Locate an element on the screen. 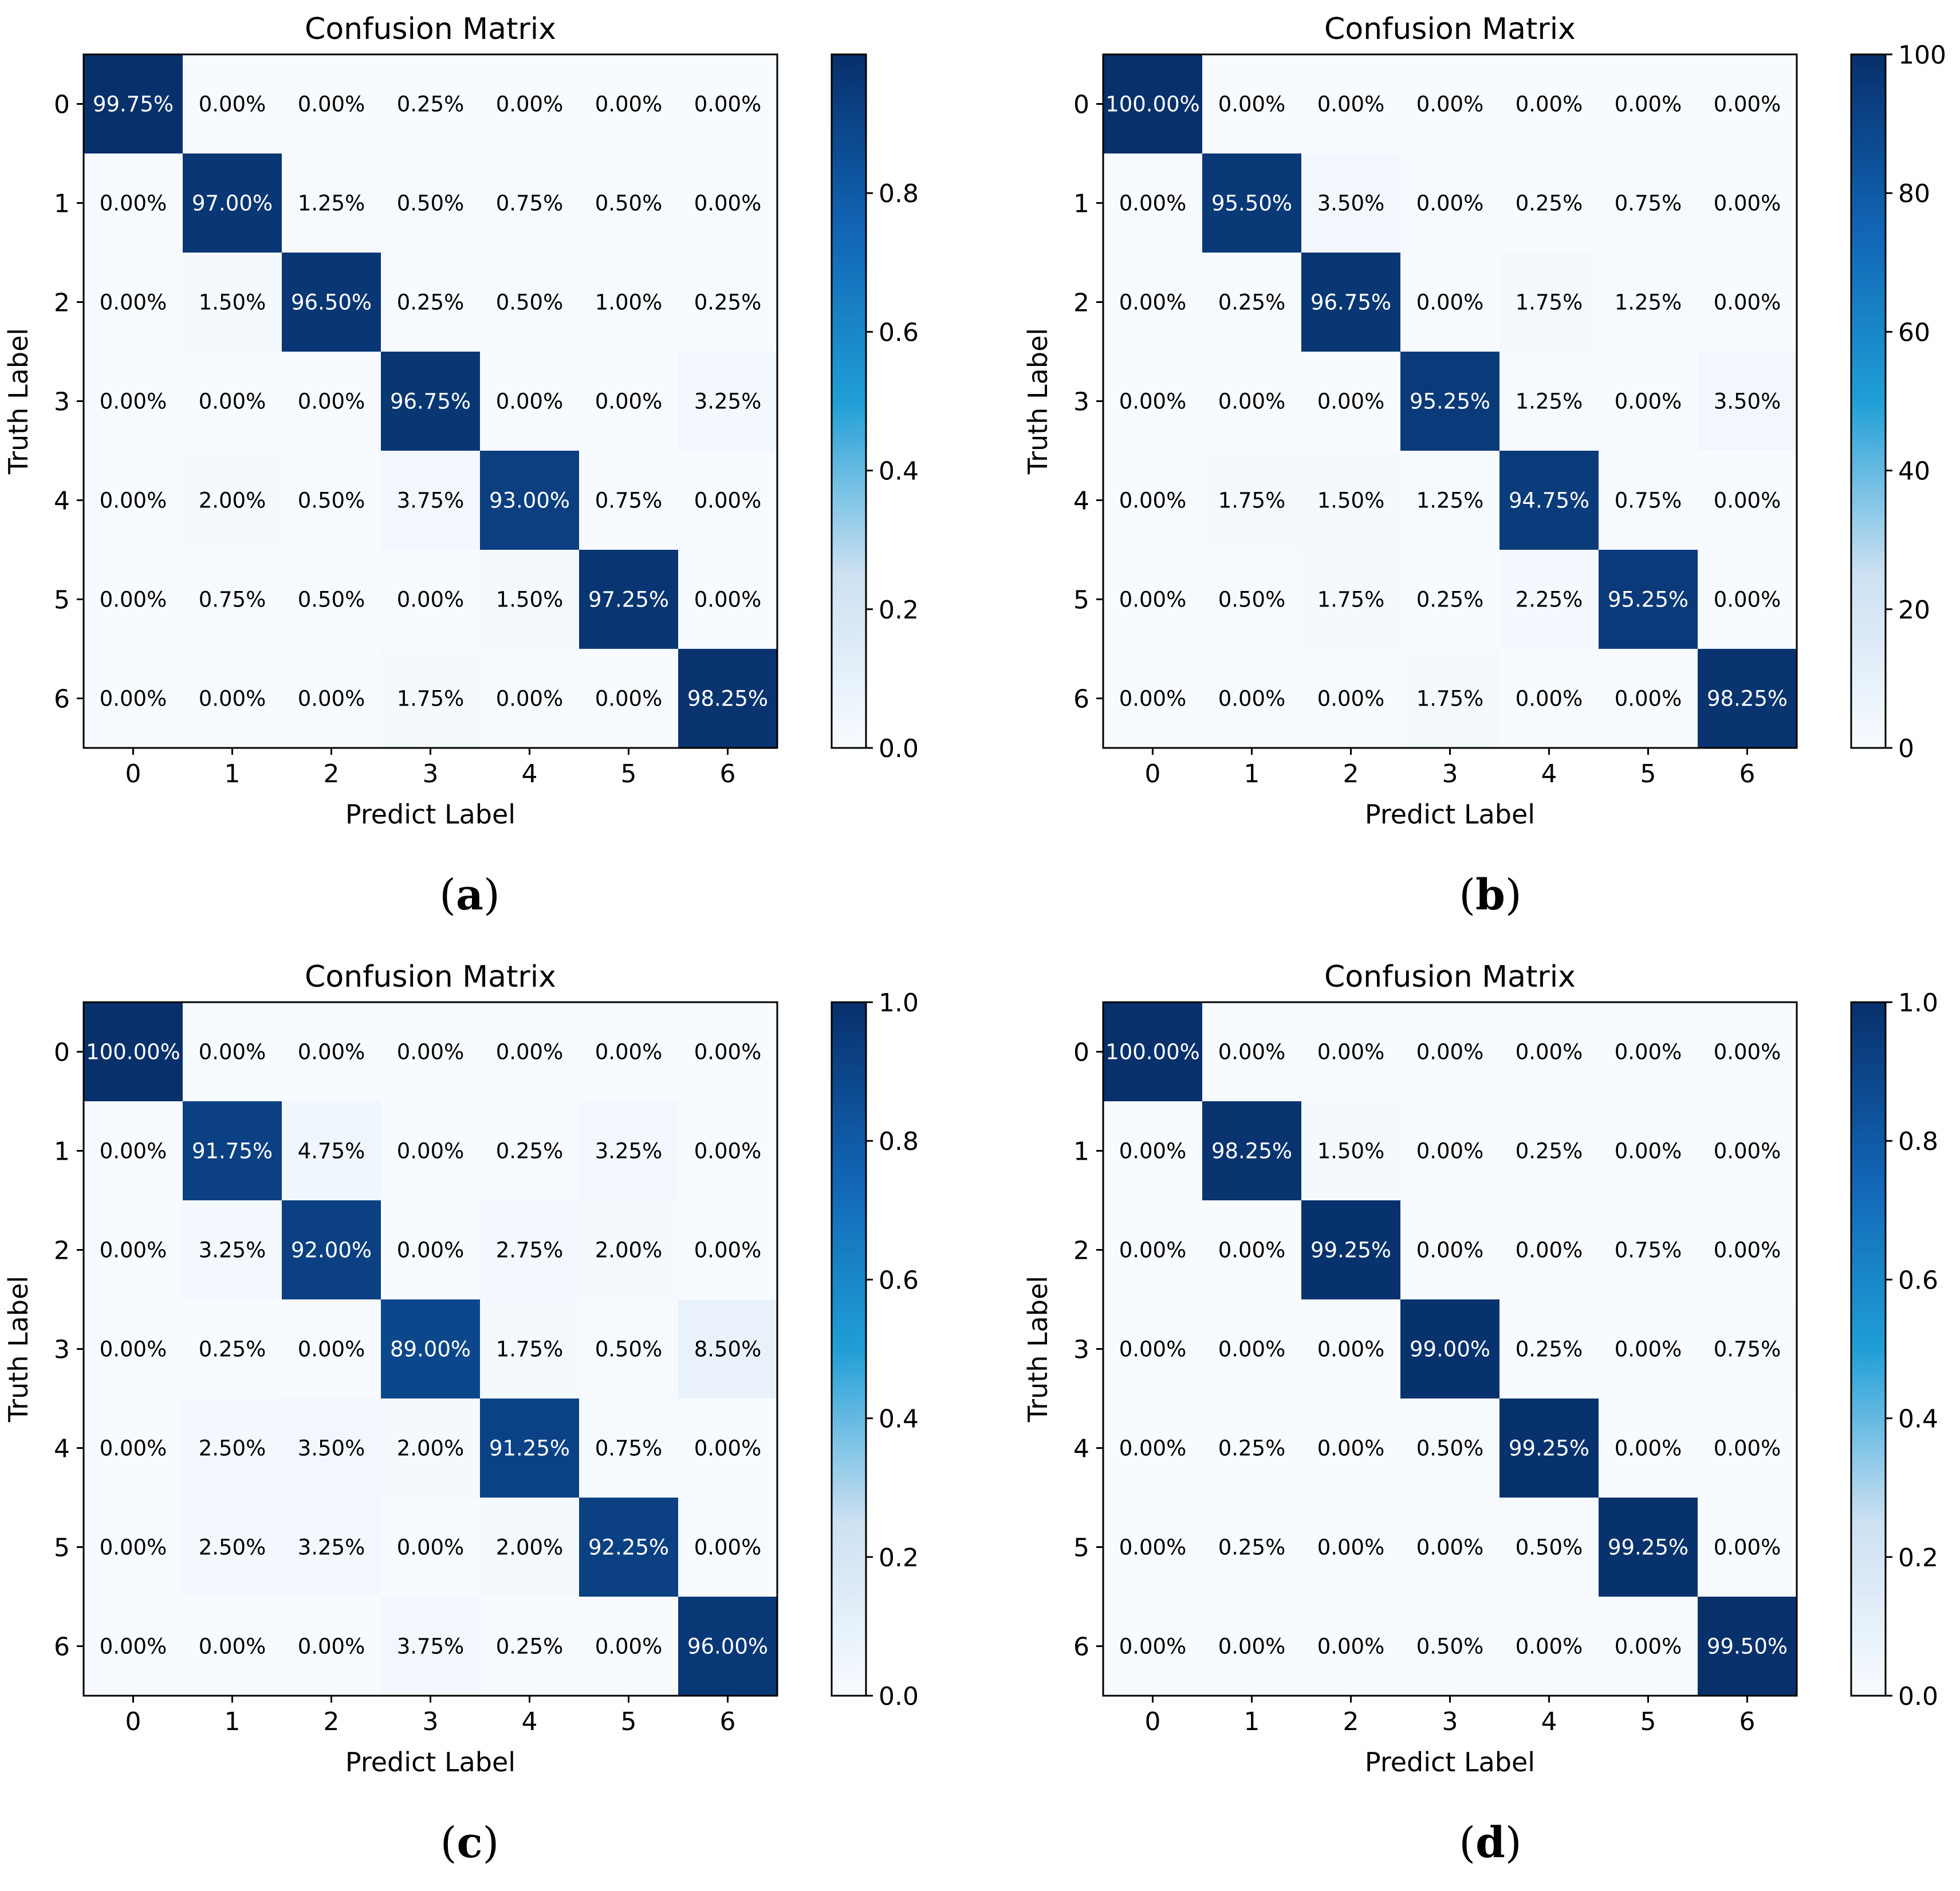 The height and width of the screenshot is (1891, 1960). cell-label: 91.25% is located at coordinates (529, 1448).